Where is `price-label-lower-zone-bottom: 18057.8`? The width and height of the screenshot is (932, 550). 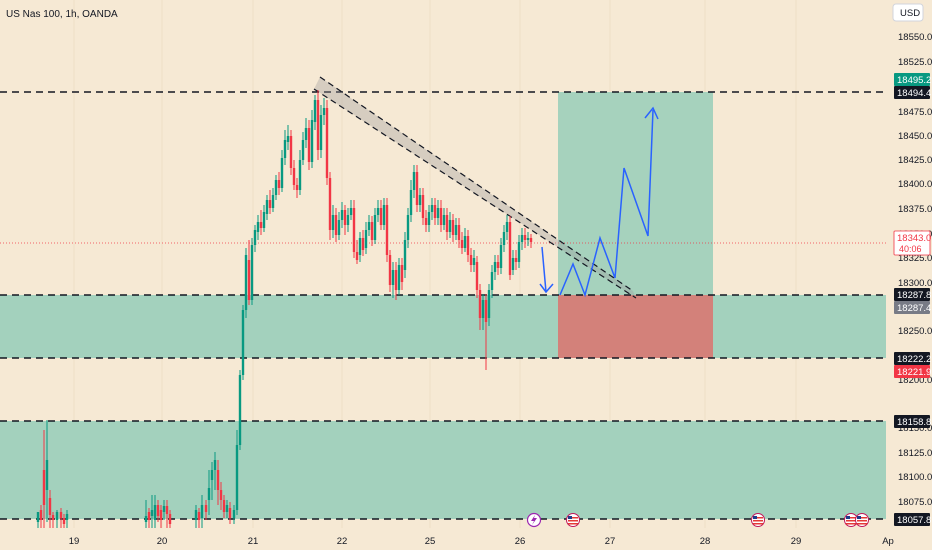 price-label-lower-zone-bottom: 18057.8 is located at coordinates (912, 519).